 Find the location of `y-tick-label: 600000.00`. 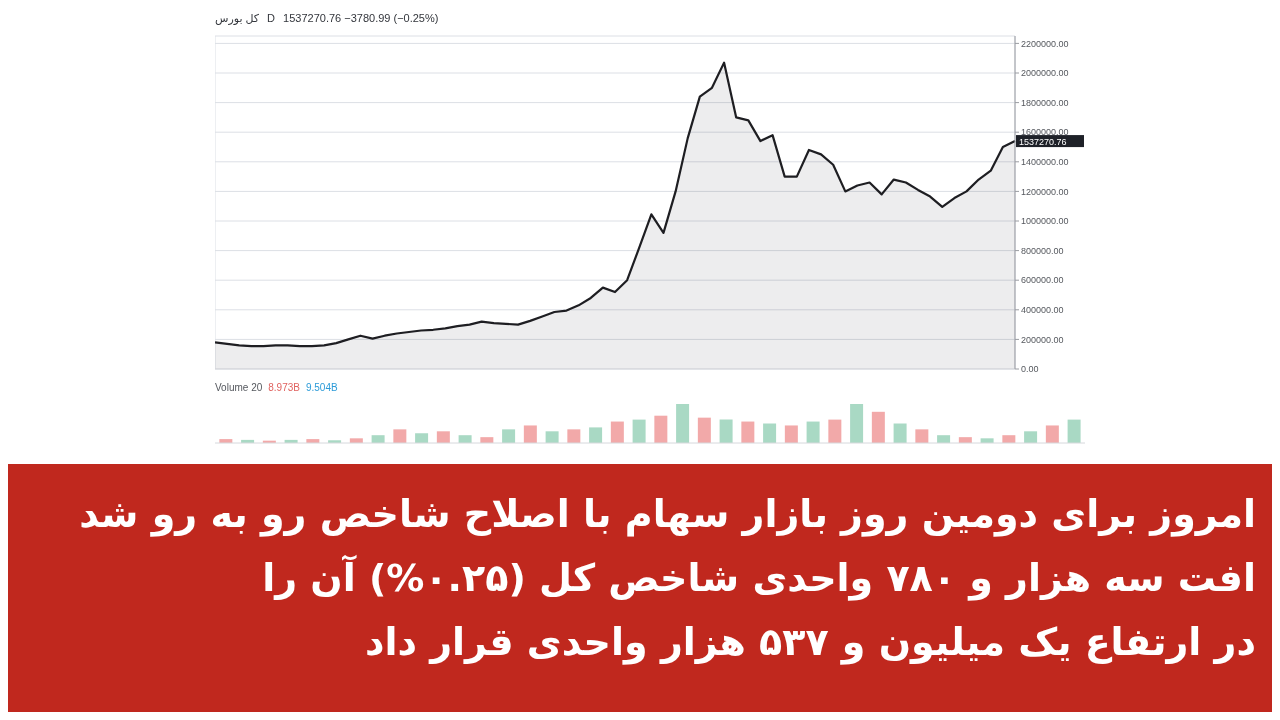

y-tick-label: 600000.00 is located at coordinates (1042, 280).